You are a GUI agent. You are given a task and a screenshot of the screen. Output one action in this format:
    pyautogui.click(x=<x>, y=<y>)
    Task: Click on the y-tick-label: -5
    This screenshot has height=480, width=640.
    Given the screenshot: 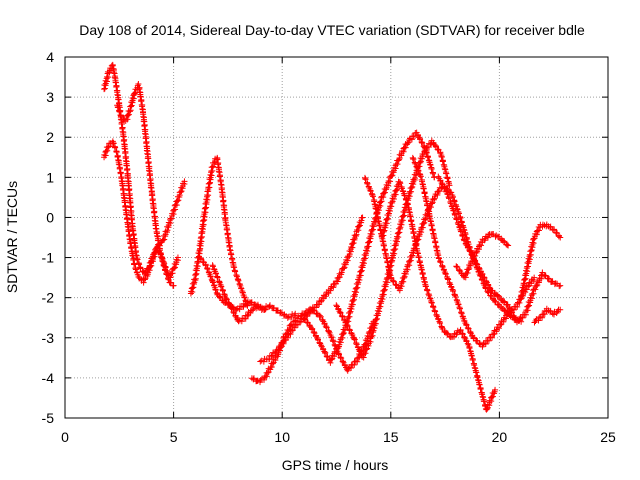 What is the action you would take?
    pyautogui.click(x=48, y=418)
    